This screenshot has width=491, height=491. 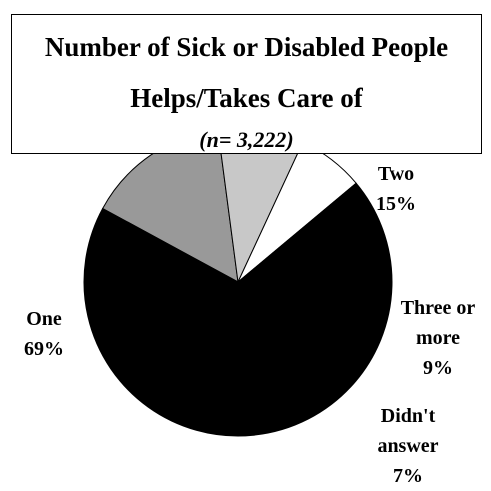 I want to click on slice-label-three-or-more: Three or more 9%, so click(x=438, y=338).